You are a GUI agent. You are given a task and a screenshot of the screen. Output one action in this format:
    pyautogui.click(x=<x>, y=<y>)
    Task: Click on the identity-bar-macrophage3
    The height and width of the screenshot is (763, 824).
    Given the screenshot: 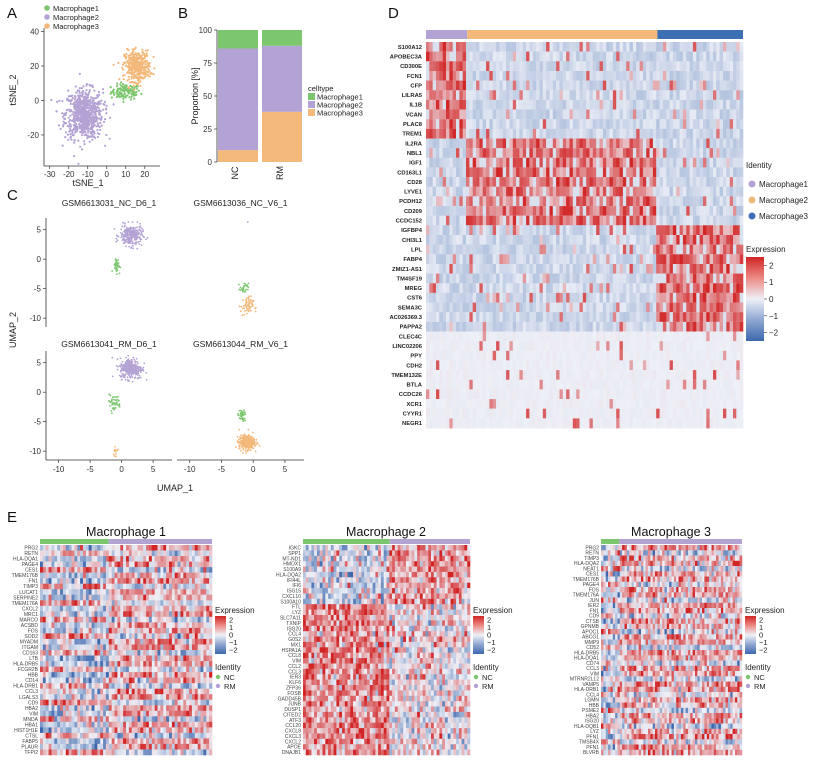 What is the action you would take?
    pyautogui.click(x=700, y=34)
    